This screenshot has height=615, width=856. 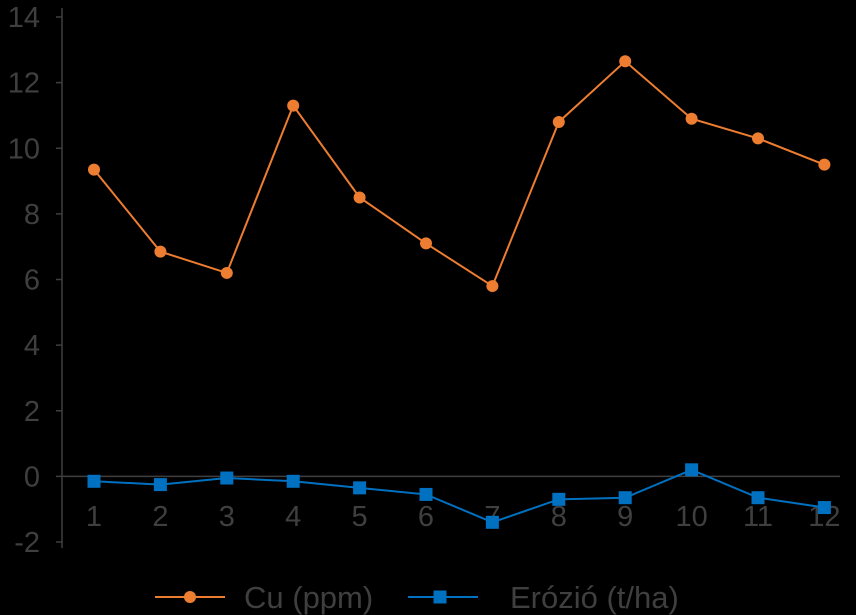 I want to click on legend-label-1: Cu (ppm), so click(x=308, y=597).